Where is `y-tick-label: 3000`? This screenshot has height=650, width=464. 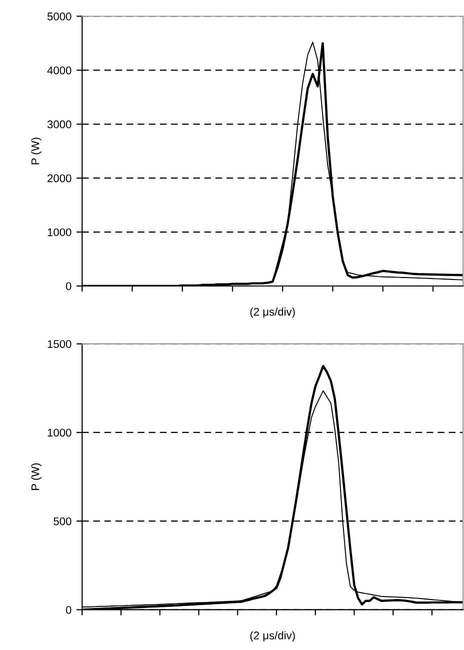
y-tick-label: 3000 is located at coordinates (59, 124).